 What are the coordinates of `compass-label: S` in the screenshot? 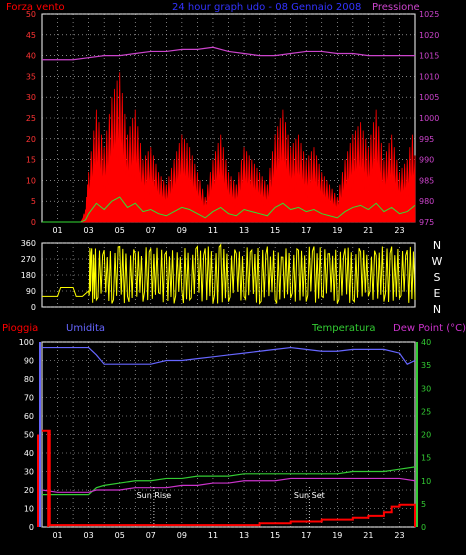 It's located at (437, 277).